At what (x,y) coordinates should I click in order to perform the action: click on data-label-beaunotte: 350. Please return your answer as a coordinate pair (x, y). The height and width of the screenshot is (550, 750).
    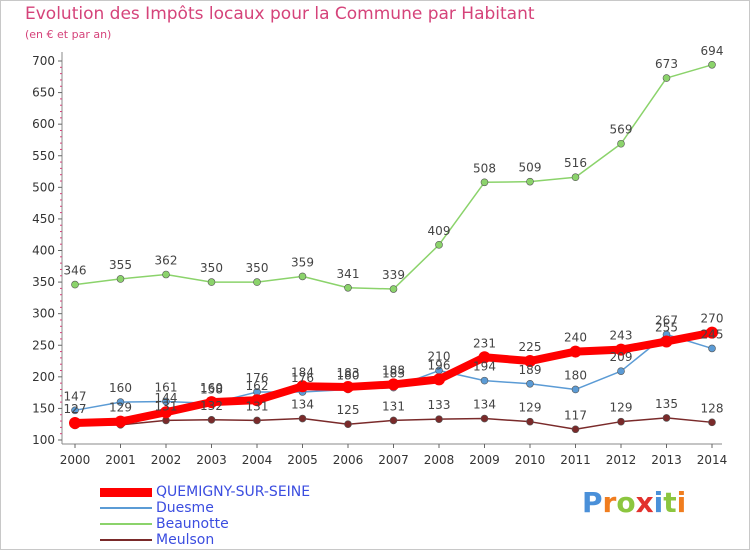
    Looking at the image, I should click on (257, 268).